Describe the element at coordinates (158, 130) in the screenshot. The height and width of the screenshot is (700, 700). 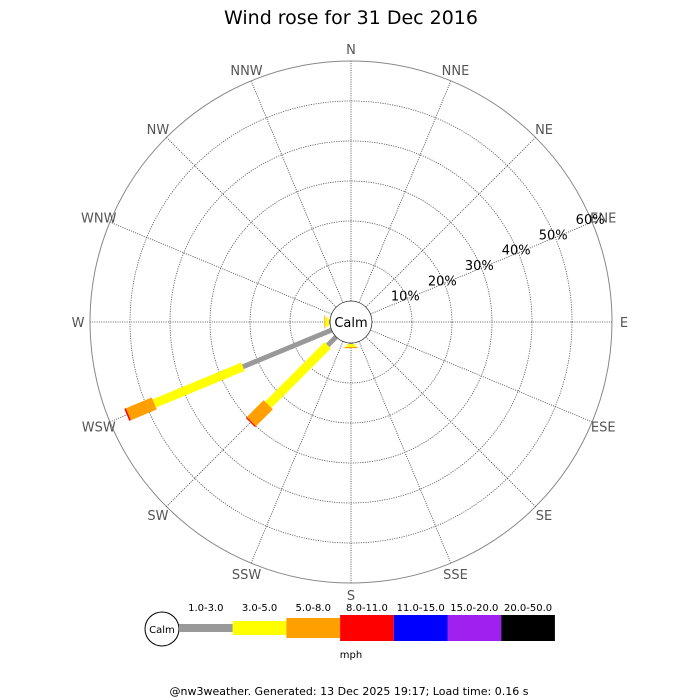
I see `direction-label-nw: NW` at that location.